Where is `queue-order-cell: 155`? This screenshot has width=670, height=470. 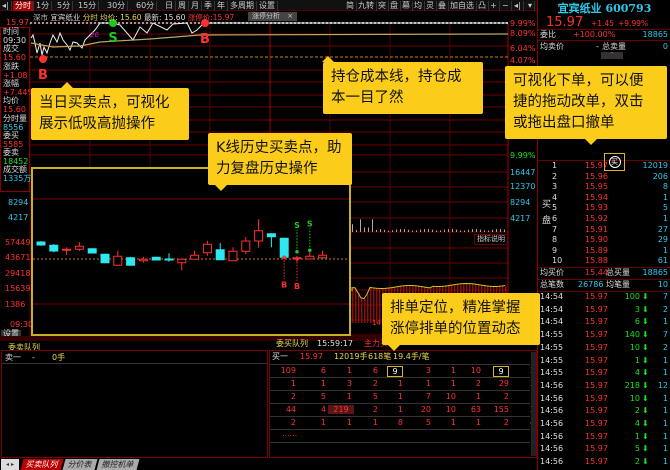
queue-order-cell: 155 is located at coordinates (501, 409).